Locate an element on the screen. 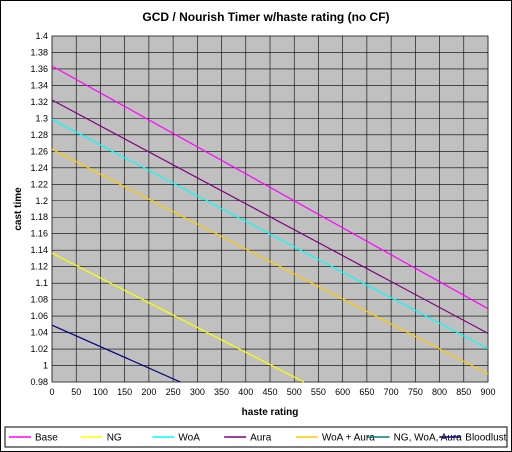  legend-label: NG, WoA, Aura is located at coordinates (428, 438).